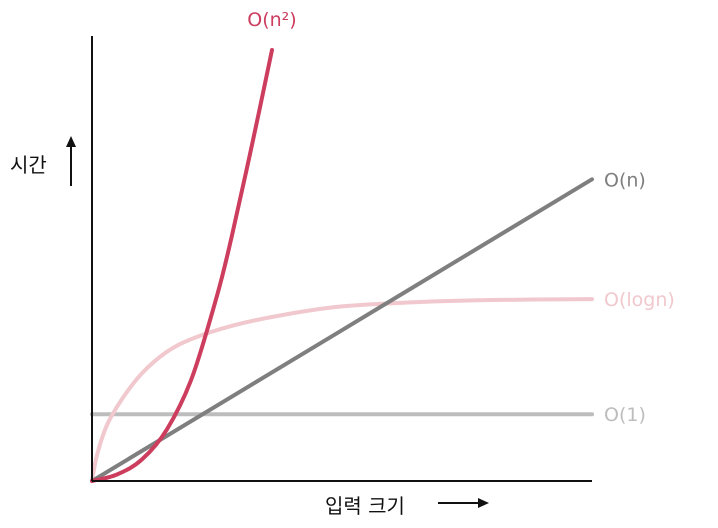 The width and height of the screenshot is (718, 528). Describe the element at coordinates (625, 180) in the screenshot. I see `series-label-o-n: O(n)` at that location.